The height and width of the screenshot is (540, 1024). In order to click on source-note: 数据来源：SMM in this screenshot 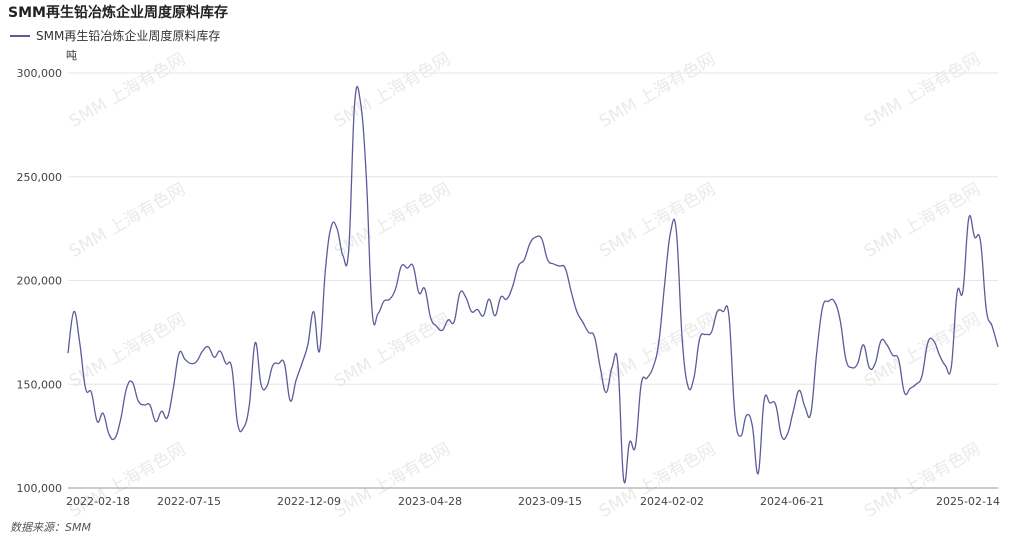, I will do `click(50, 527)`.